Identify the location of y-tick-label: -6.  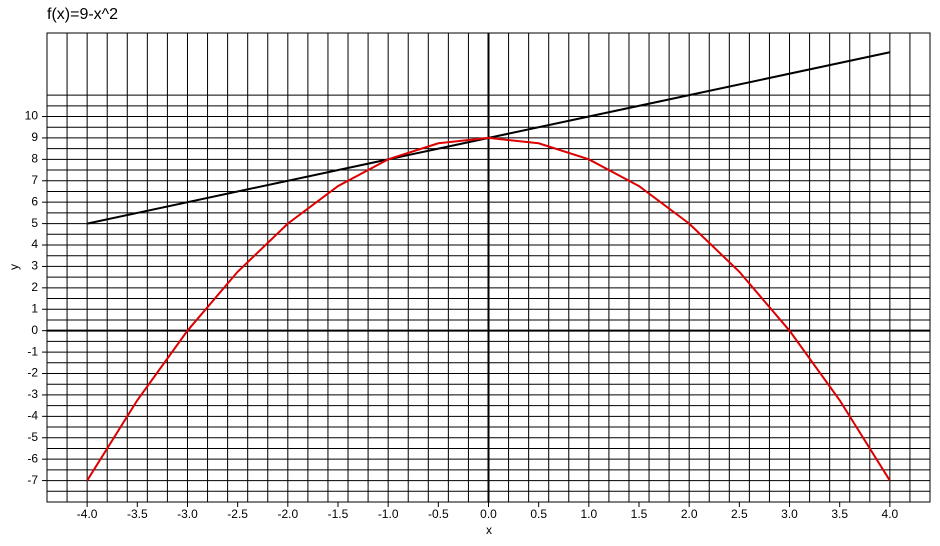
(32, 458).